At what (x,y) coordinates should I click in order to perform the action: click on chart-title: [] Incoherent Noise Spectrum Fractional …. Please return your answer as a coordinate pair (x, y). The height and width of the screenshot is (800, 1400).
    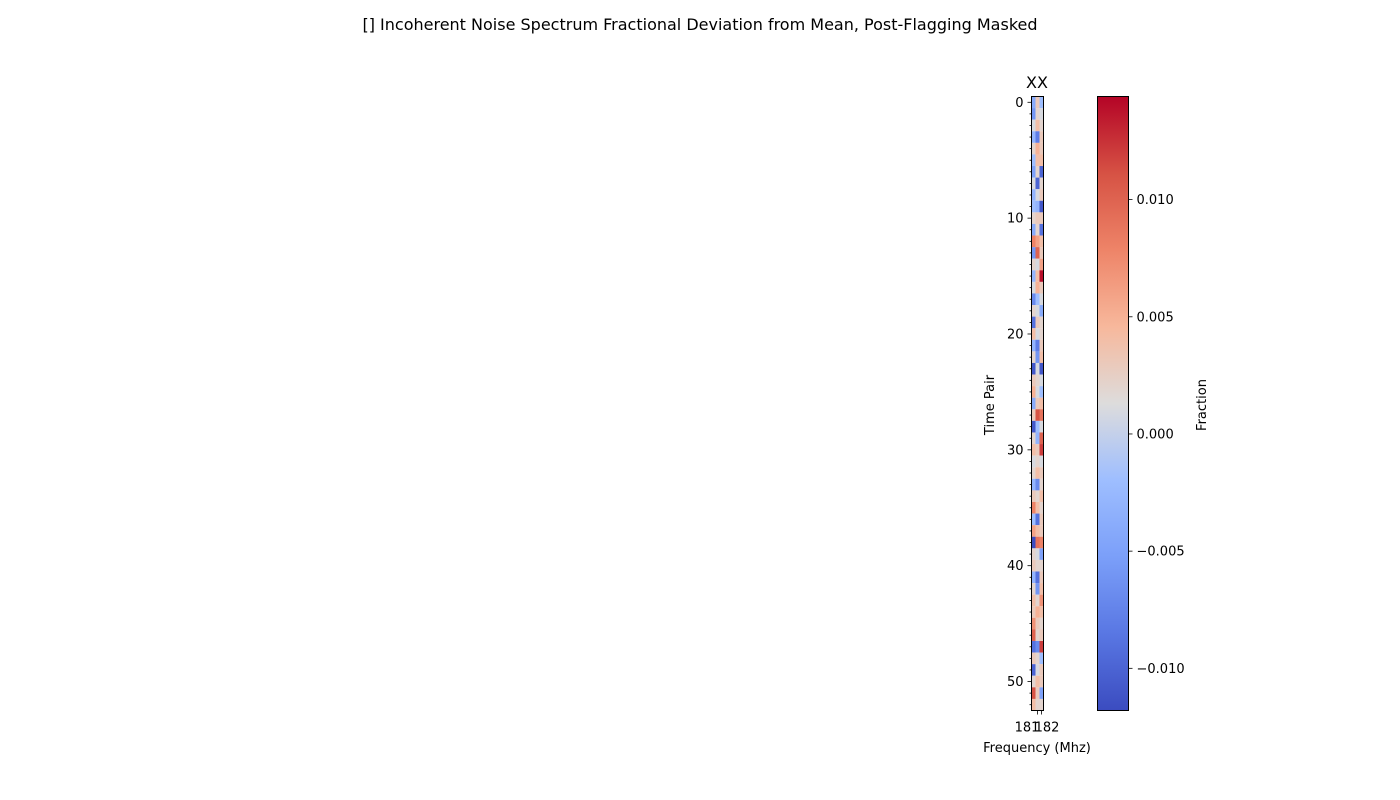
    Looking at the image, I should click on (699, 24).